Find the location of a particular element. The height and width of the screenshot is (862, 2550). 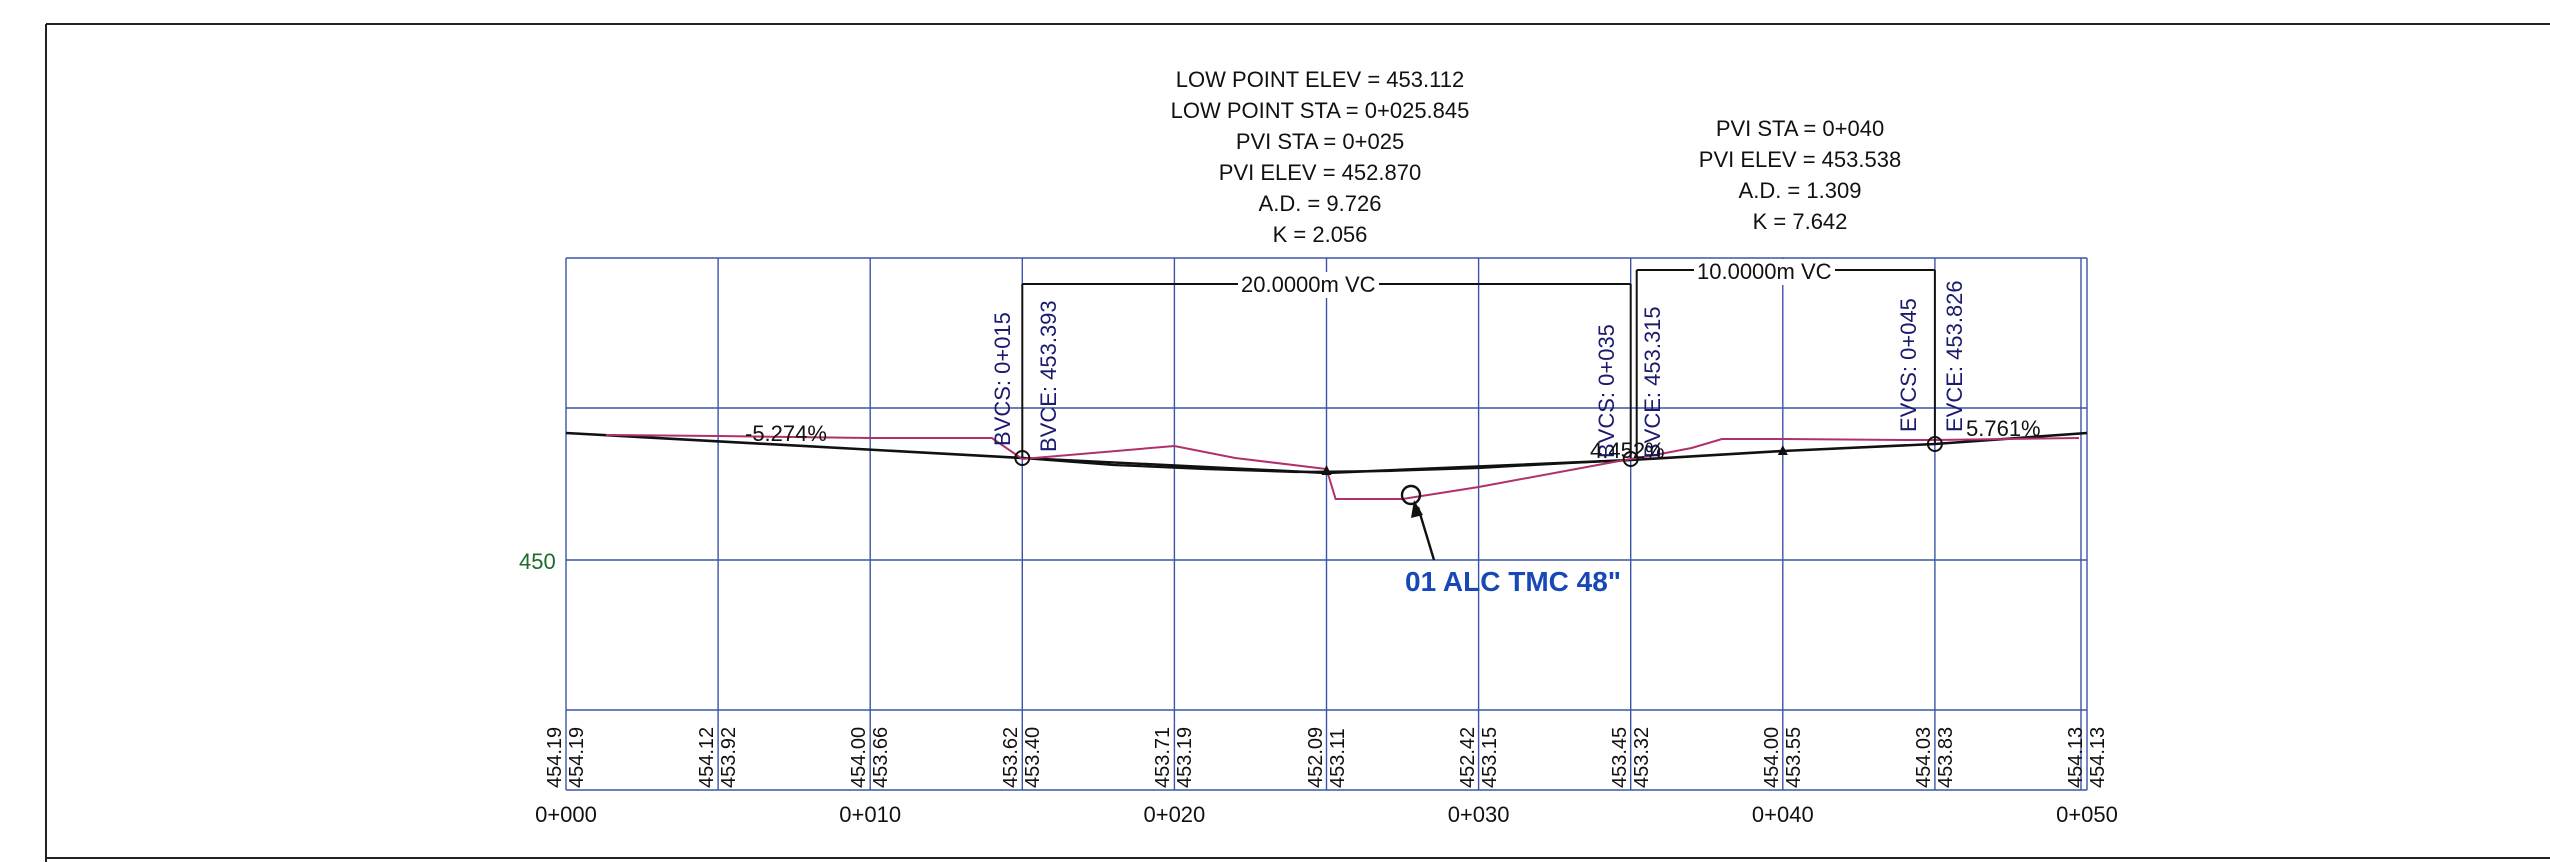

grade-middle: 4.452% is located at coordinates (1627, 450).